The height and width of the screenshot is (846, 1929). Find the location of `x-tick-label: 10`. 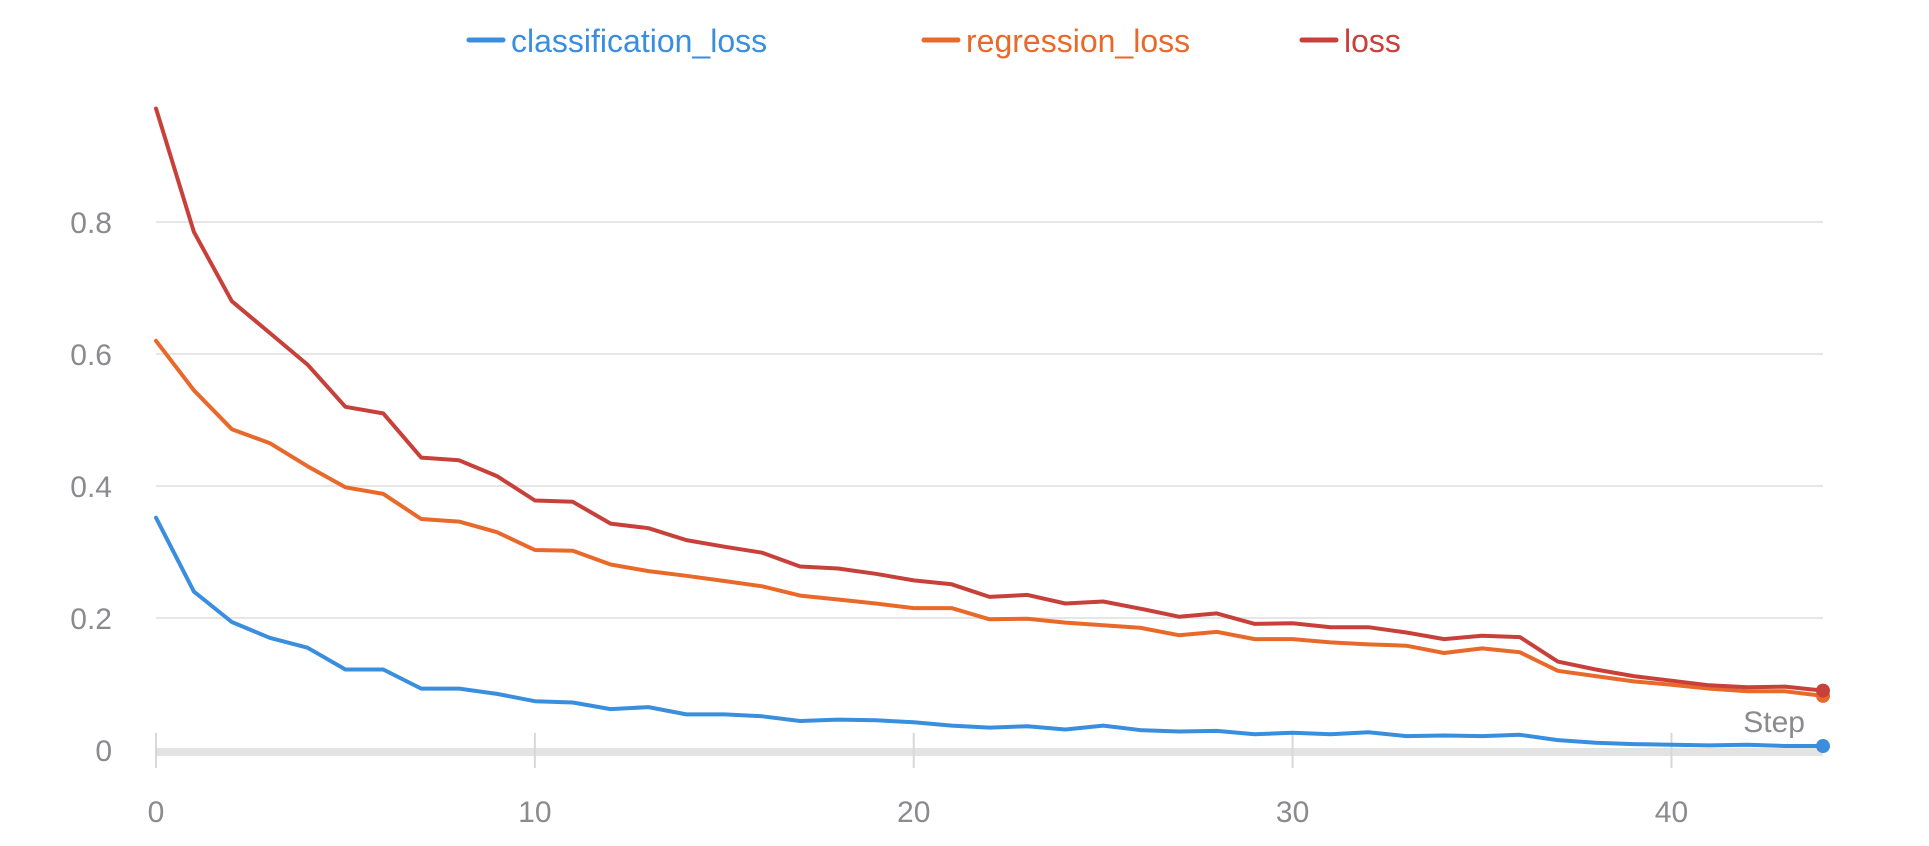

x-tick-label: 10 is located at coordinates (534, 812).